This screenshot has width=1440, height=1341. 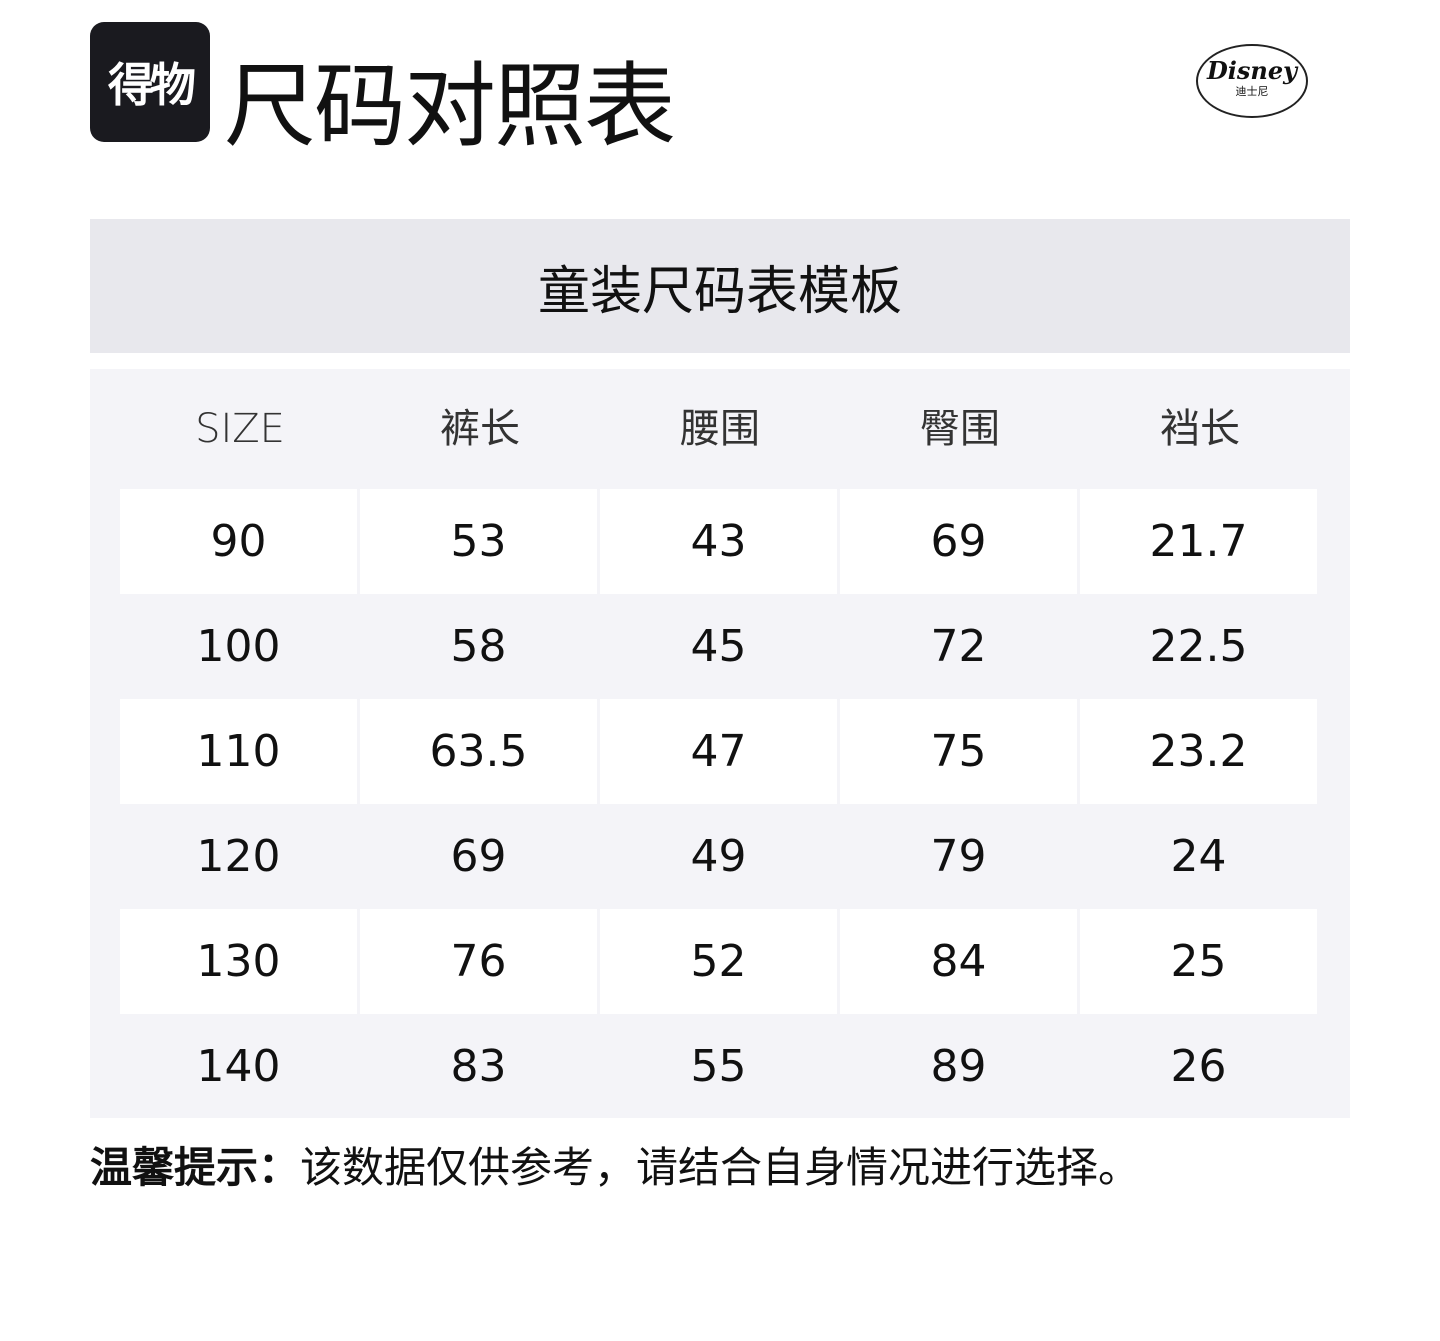 I want to click on table-cell: 76, so click(x=478, y=961).